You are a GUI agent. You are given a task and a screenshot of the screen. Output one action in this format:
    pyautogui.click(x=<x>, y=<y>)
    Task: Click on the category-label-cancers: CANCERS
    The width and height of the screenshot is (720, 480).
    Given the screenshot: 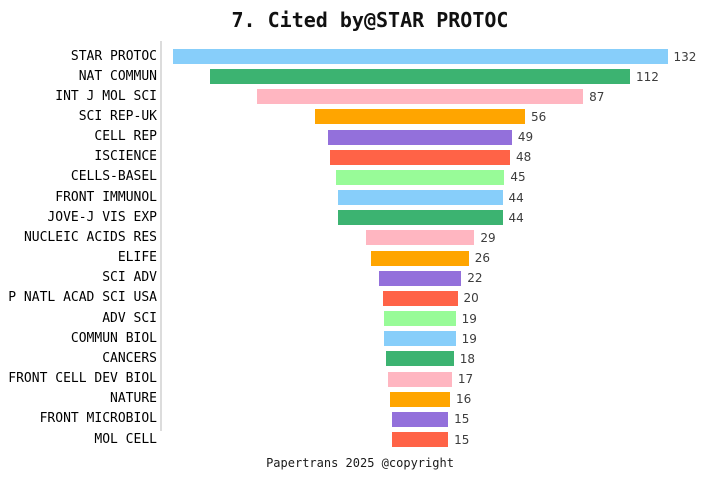 What is the action you would take?
    pyautogui.click(x=129, y=358)
    